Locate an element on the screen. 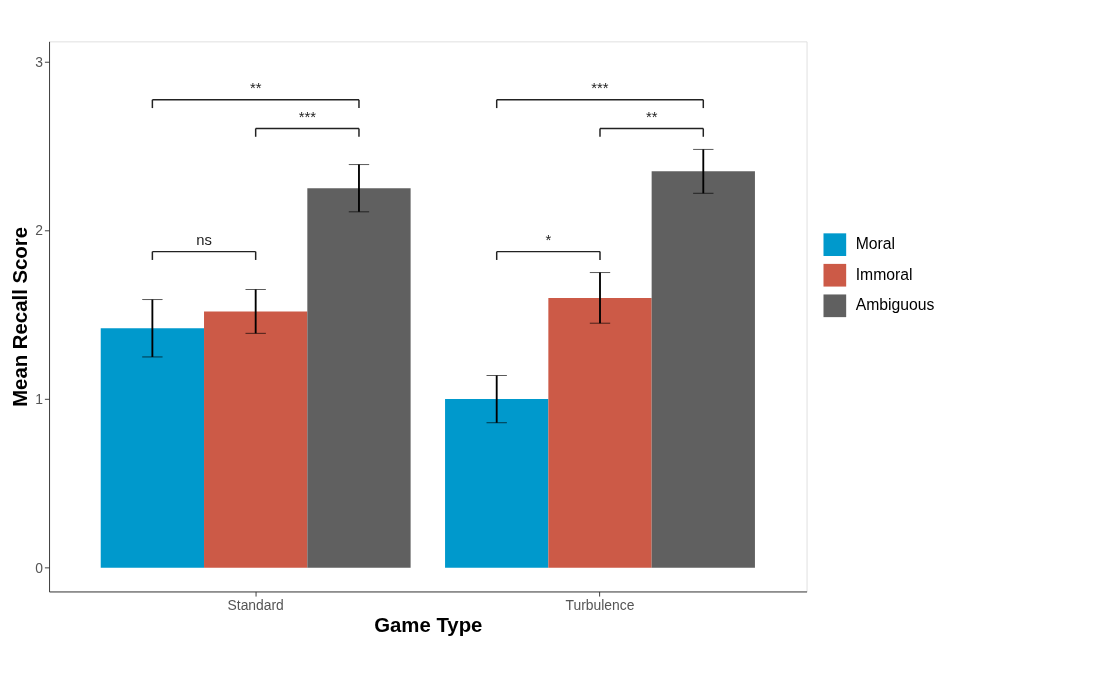 The width and height of the screenshot is (1102, 689). y-tick-label: 1 is located at coordinates (39, 399).